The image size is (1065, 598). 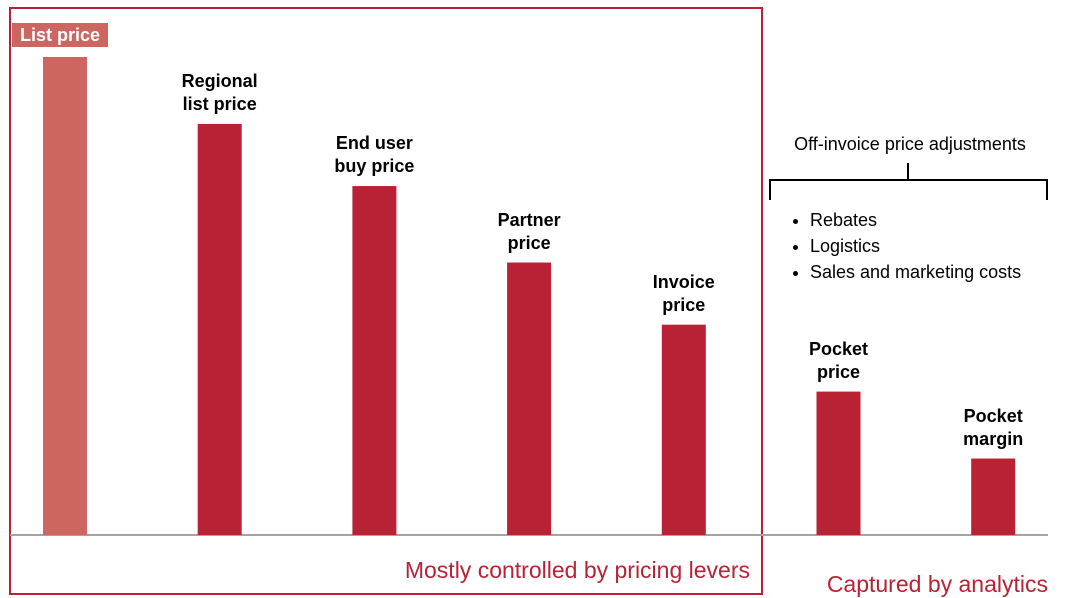 I want to click on group-label: Captured by analytics, so click(x=937, y=584).